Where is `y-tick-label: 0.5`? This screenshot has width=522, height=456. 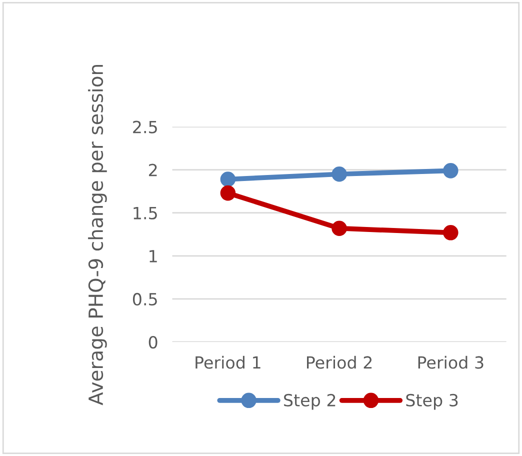 y-tick-label: 0.5 is located at coordinates (144, 299).